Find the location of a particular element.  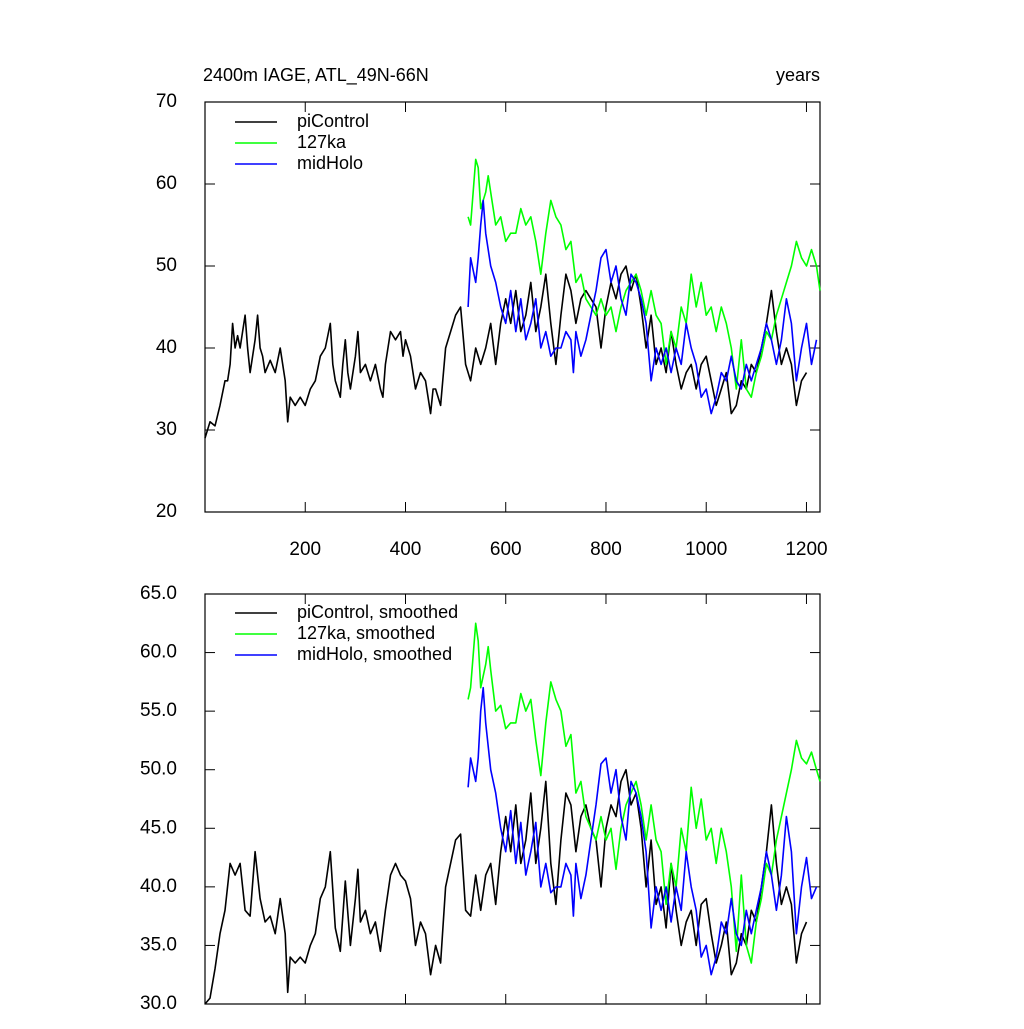

y-tick-label: 60 is located at coordinates (166, 183).